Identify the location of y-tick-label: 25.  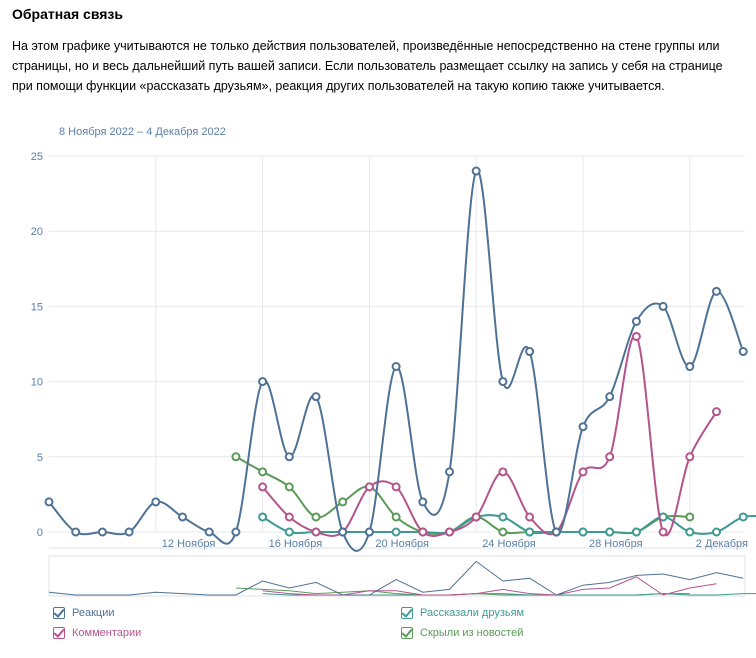
(37, 157).